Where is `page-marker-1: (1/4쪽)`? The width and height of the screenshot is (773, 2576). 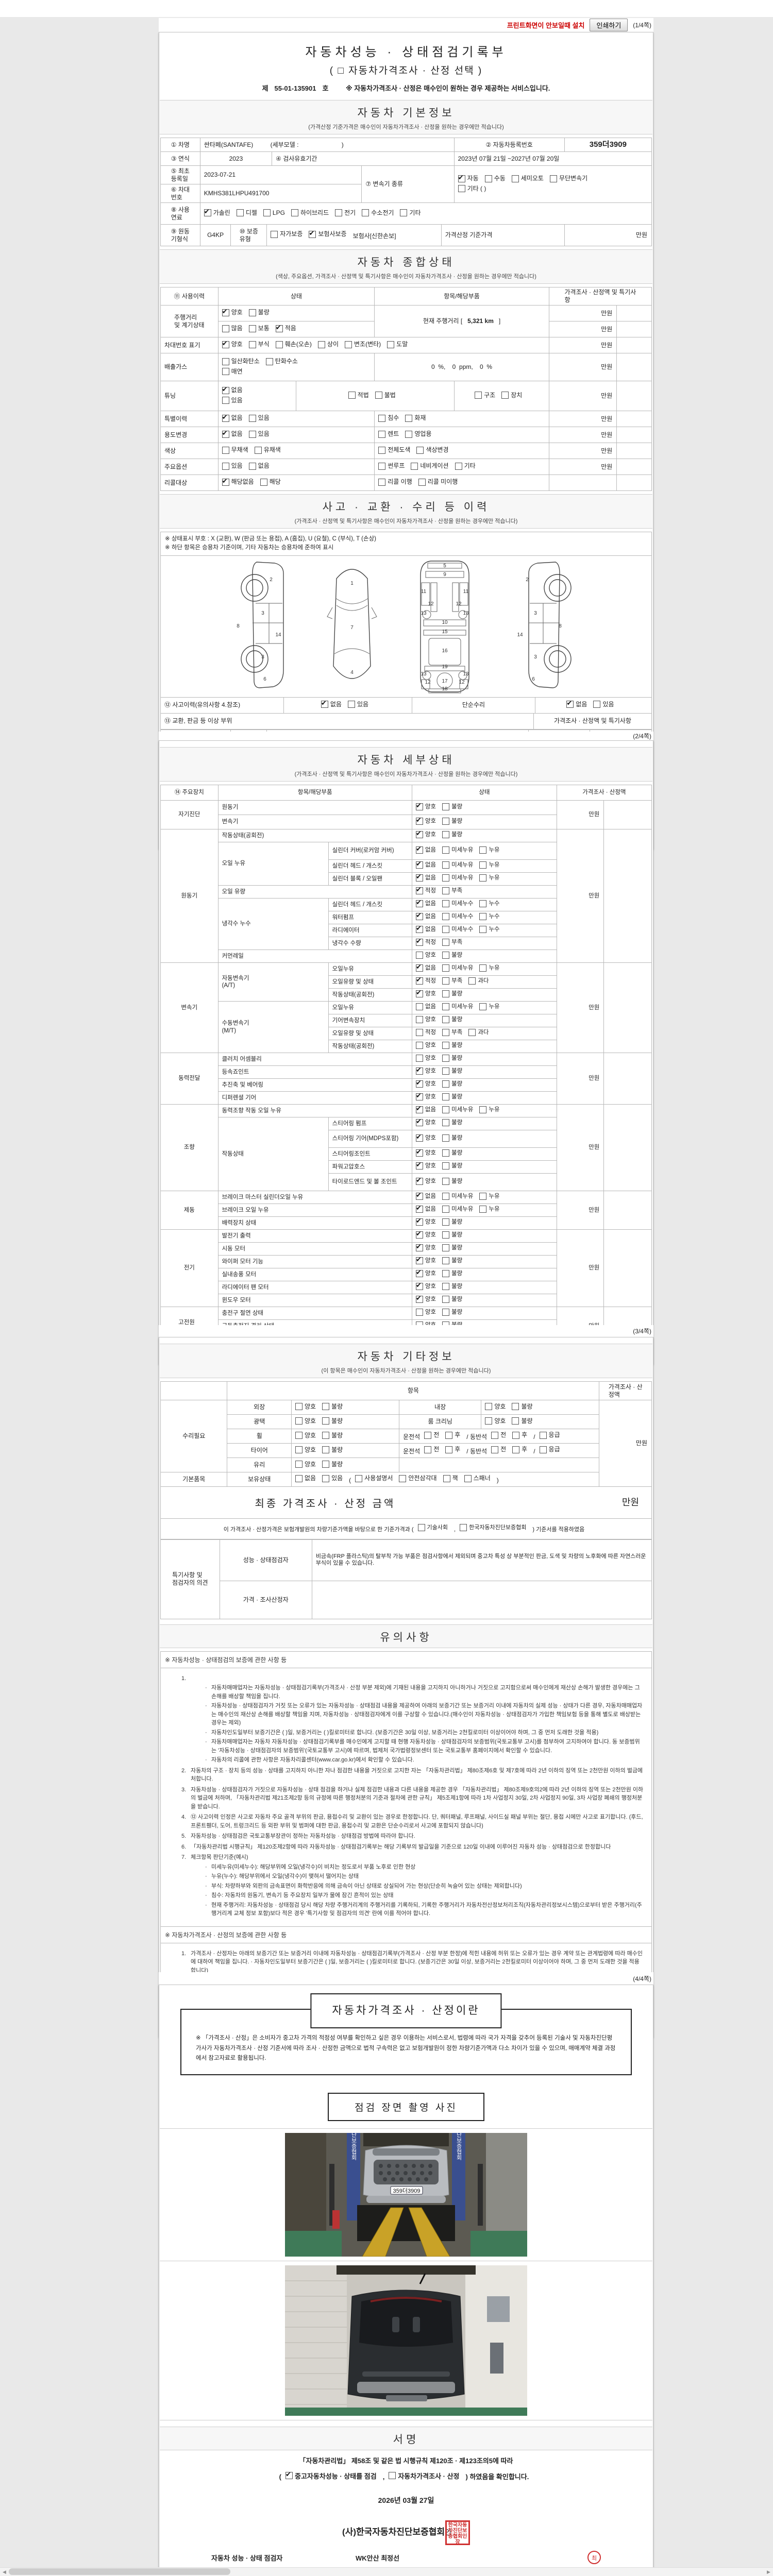
page-marker-1: (1/4쪽) is located at coordinates (642, 25).